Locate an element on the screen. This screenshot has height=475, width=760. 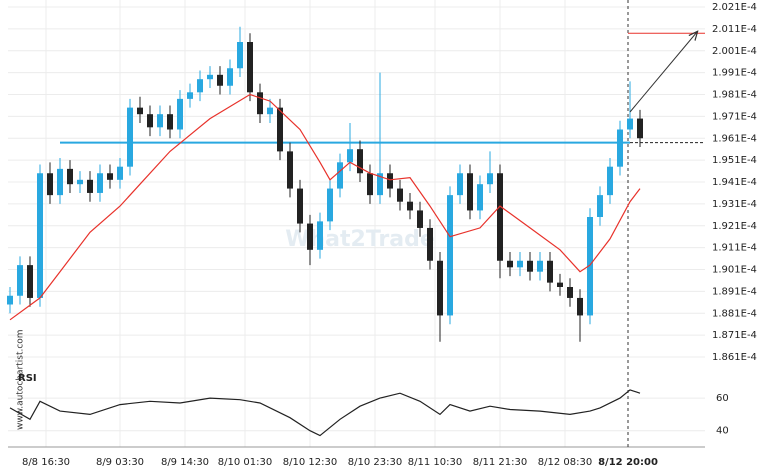
x-tick-label: 8/10 23:30 is located at coordinates (375, 462).